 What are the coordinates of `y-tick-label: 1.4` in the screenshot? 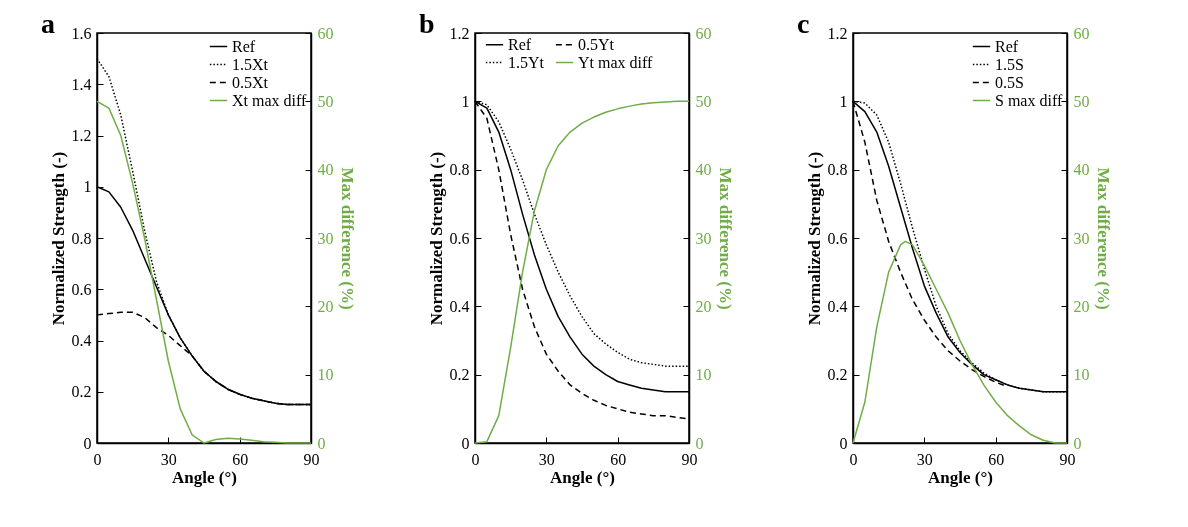 It's located at (81, 84).